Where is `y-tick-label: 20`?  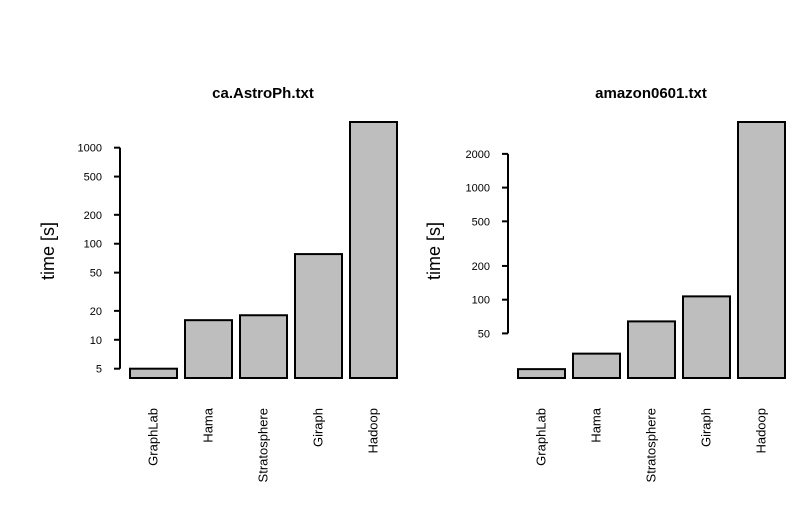 y-tick-label: 20 is located at coordinates (96, 312).